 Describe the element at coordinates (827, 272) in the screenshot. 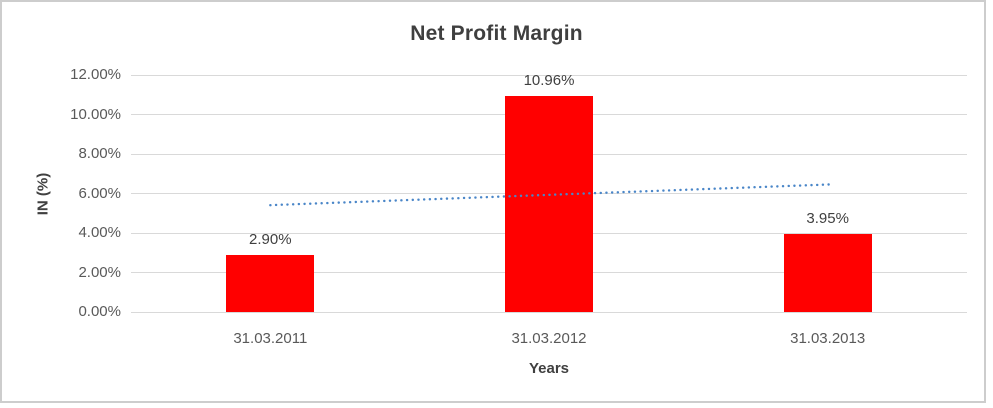

I see `bar-31.03.2013` at that location.